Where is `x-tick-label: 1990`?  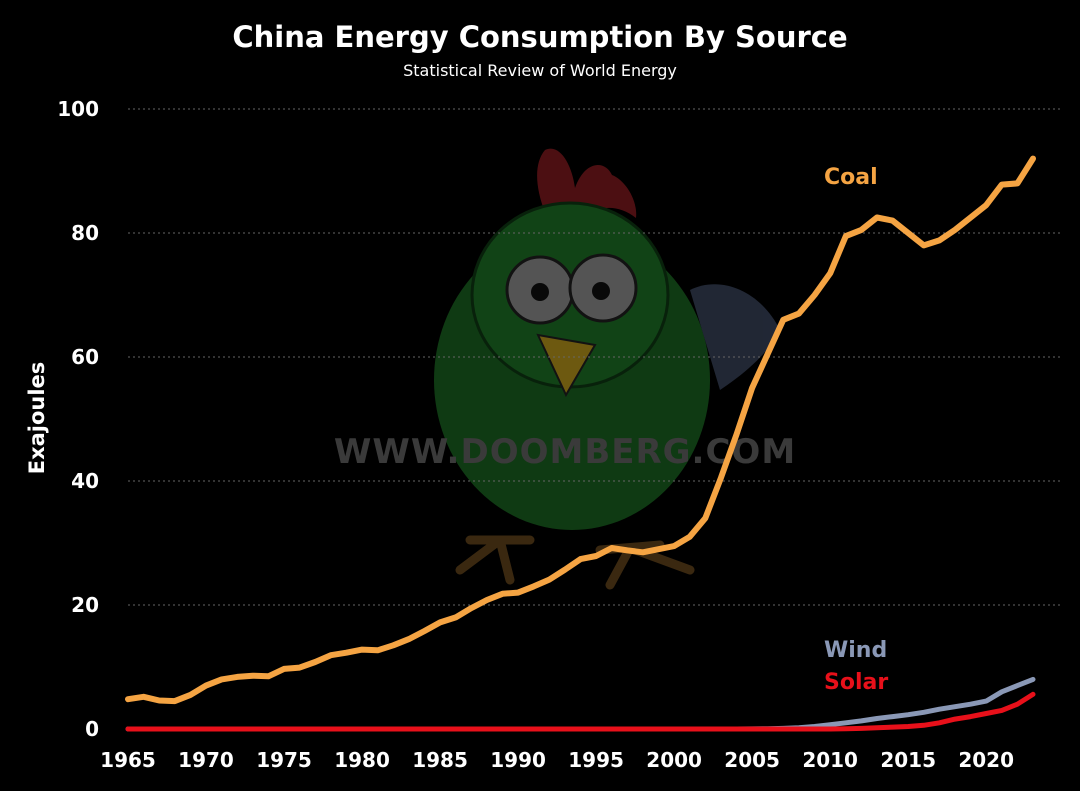
x-tick-label: 1990 is located at coordinates (518, 760).